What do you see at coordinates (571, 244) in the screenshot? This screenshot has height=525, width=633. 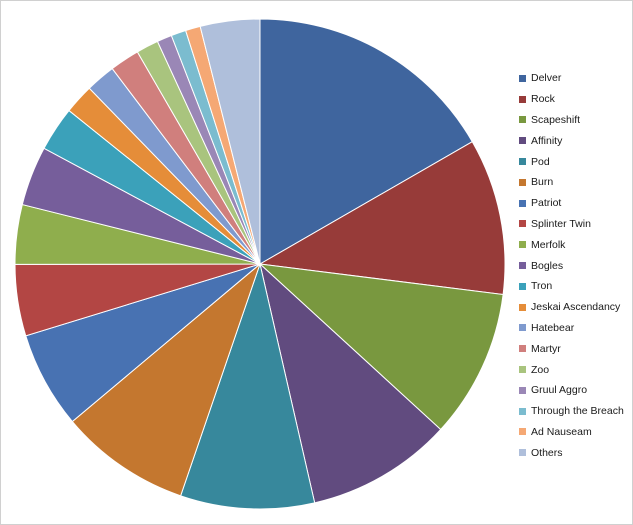 I see `legend-item: Merfolk` at bounding box center [571, 244].